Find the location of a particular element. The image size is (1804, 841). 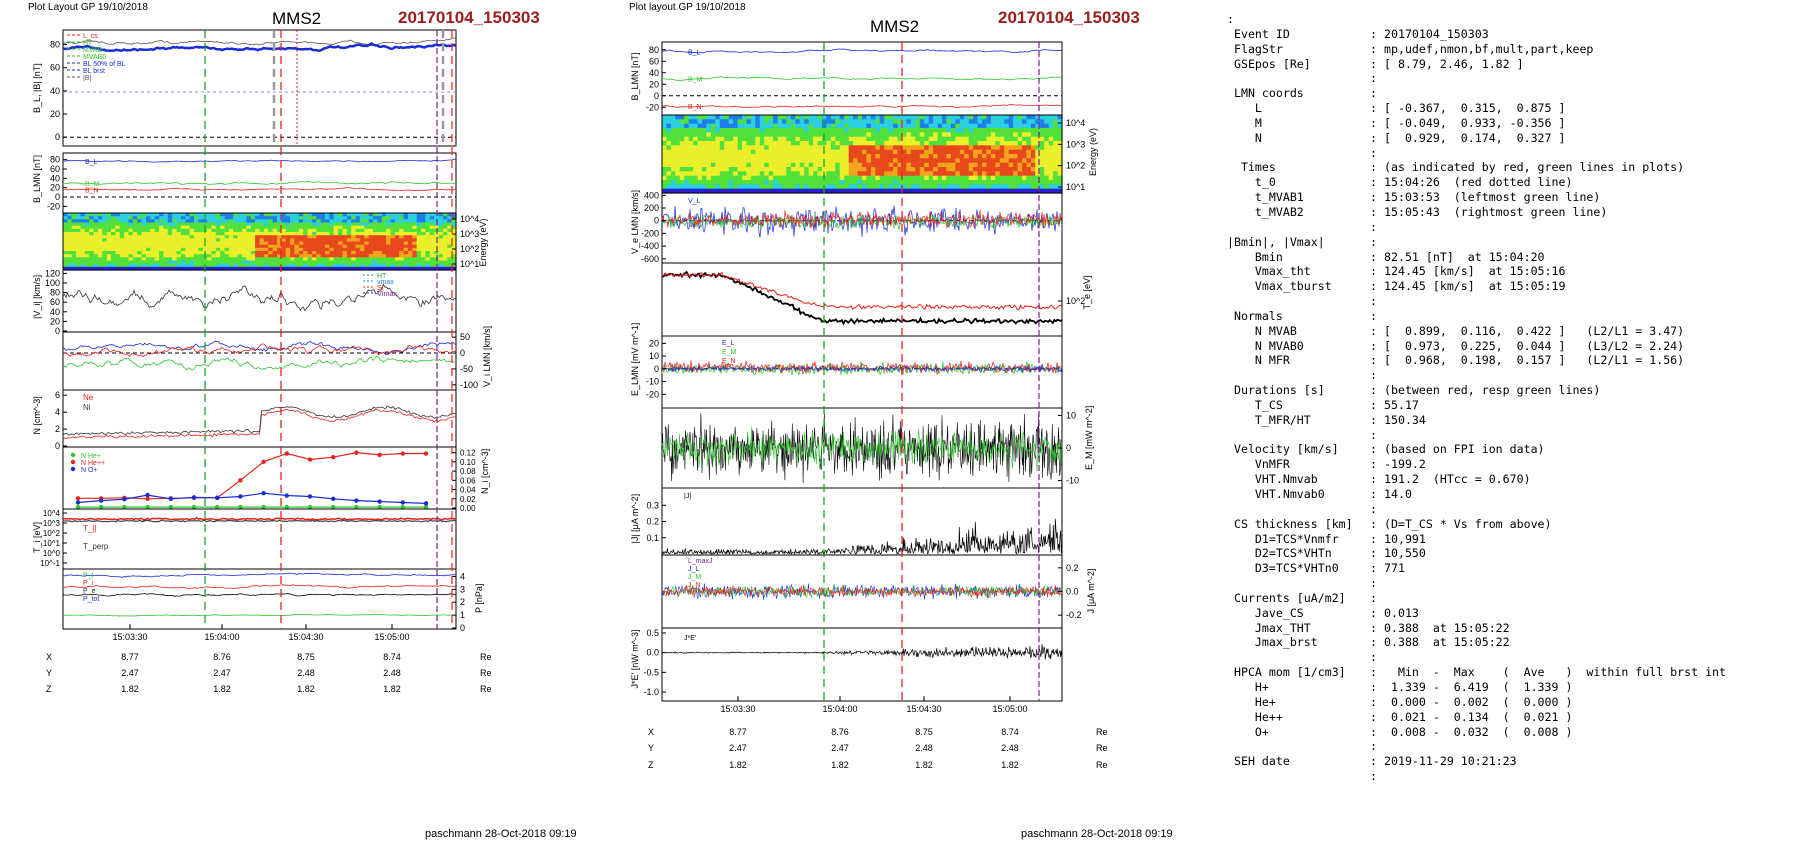

info-colon: : is located at coordinates (1373, 271).